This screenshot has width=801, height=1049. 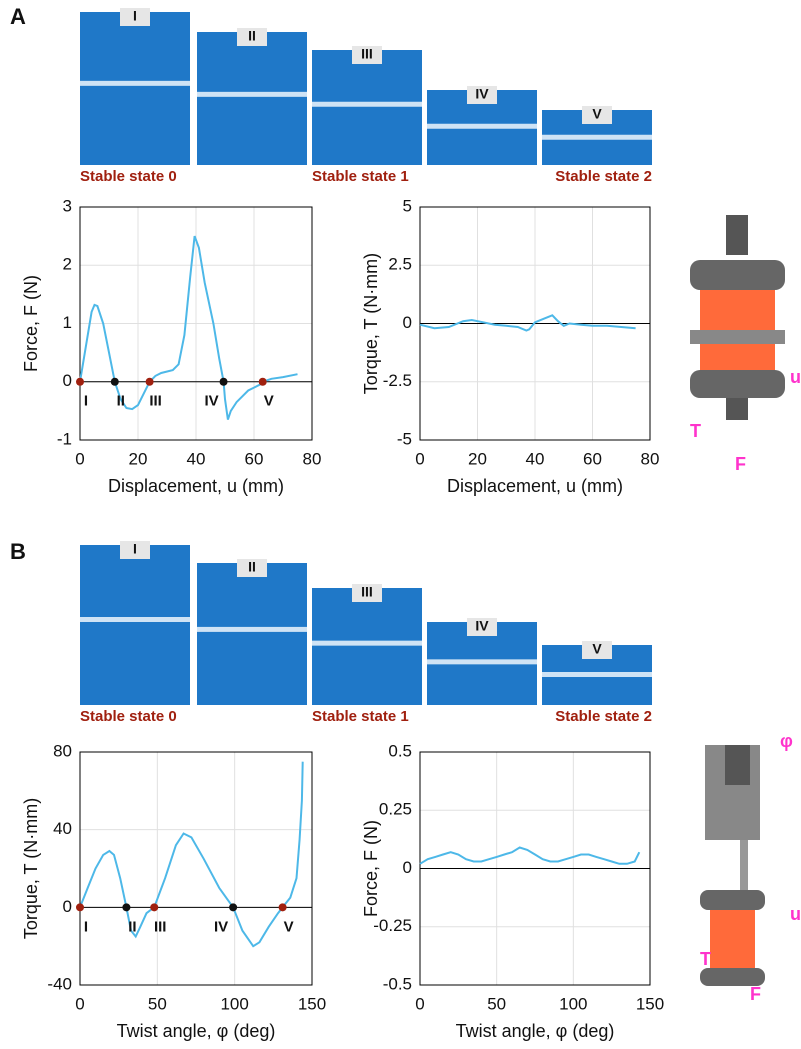 I want to click on device-label: F, so click(x=755, y=994).